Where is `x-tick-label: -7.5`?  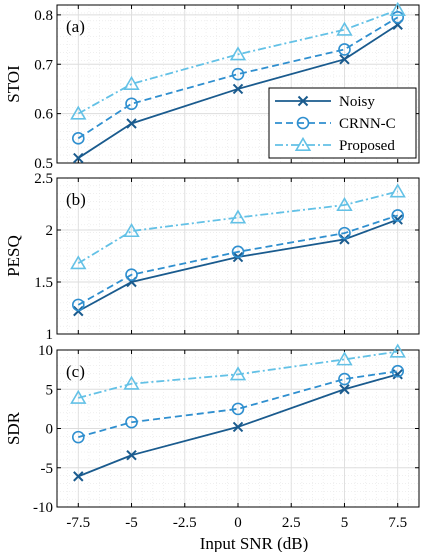 x-tick-label: -7.5 is located at coordinates (78, 523).